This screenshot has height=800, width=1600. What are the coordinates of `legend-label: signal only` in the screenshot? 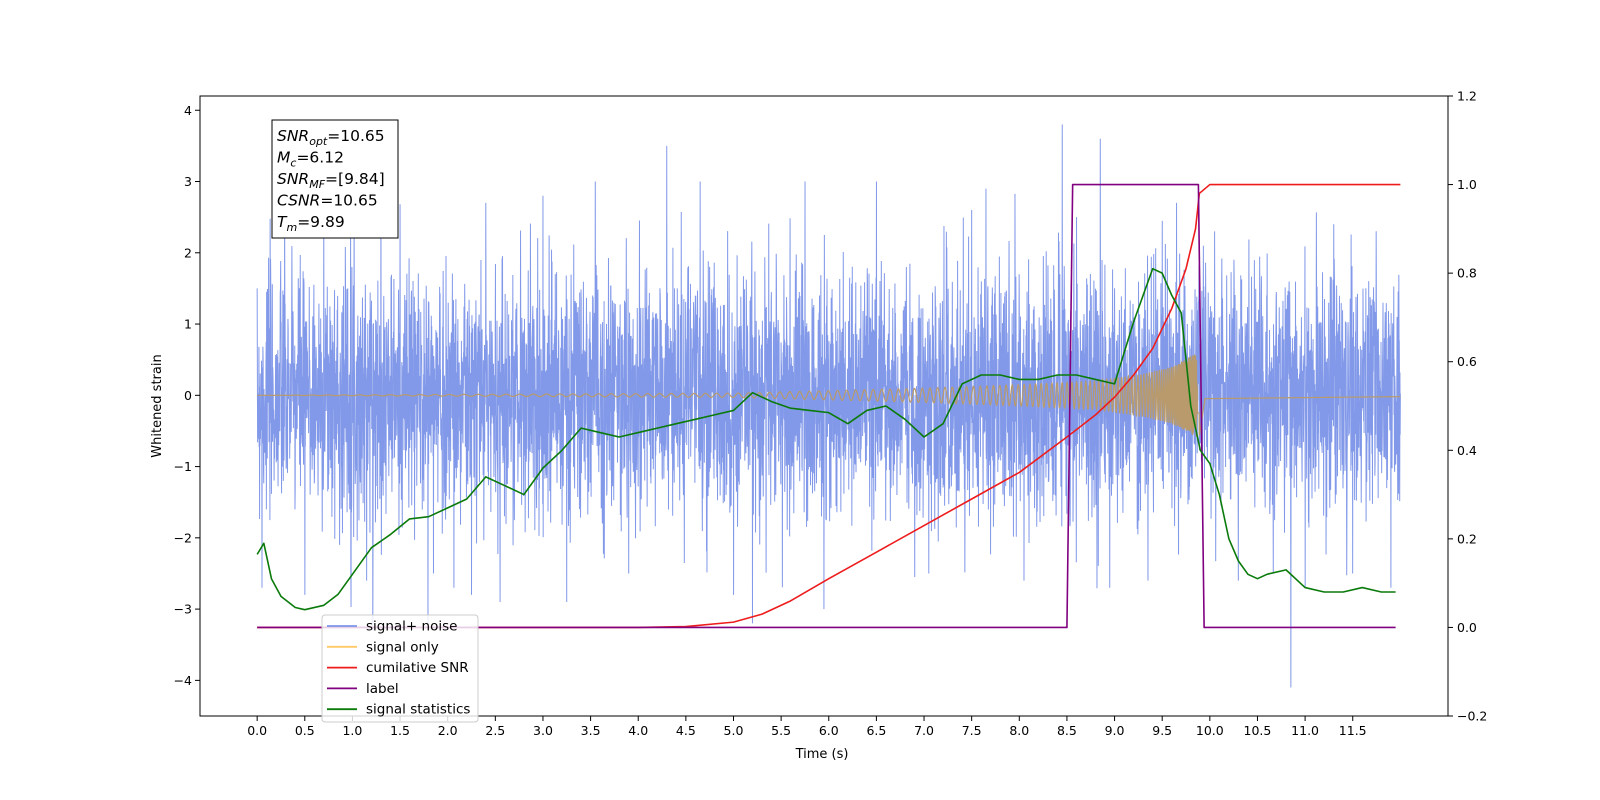 It's located at (402, 647).